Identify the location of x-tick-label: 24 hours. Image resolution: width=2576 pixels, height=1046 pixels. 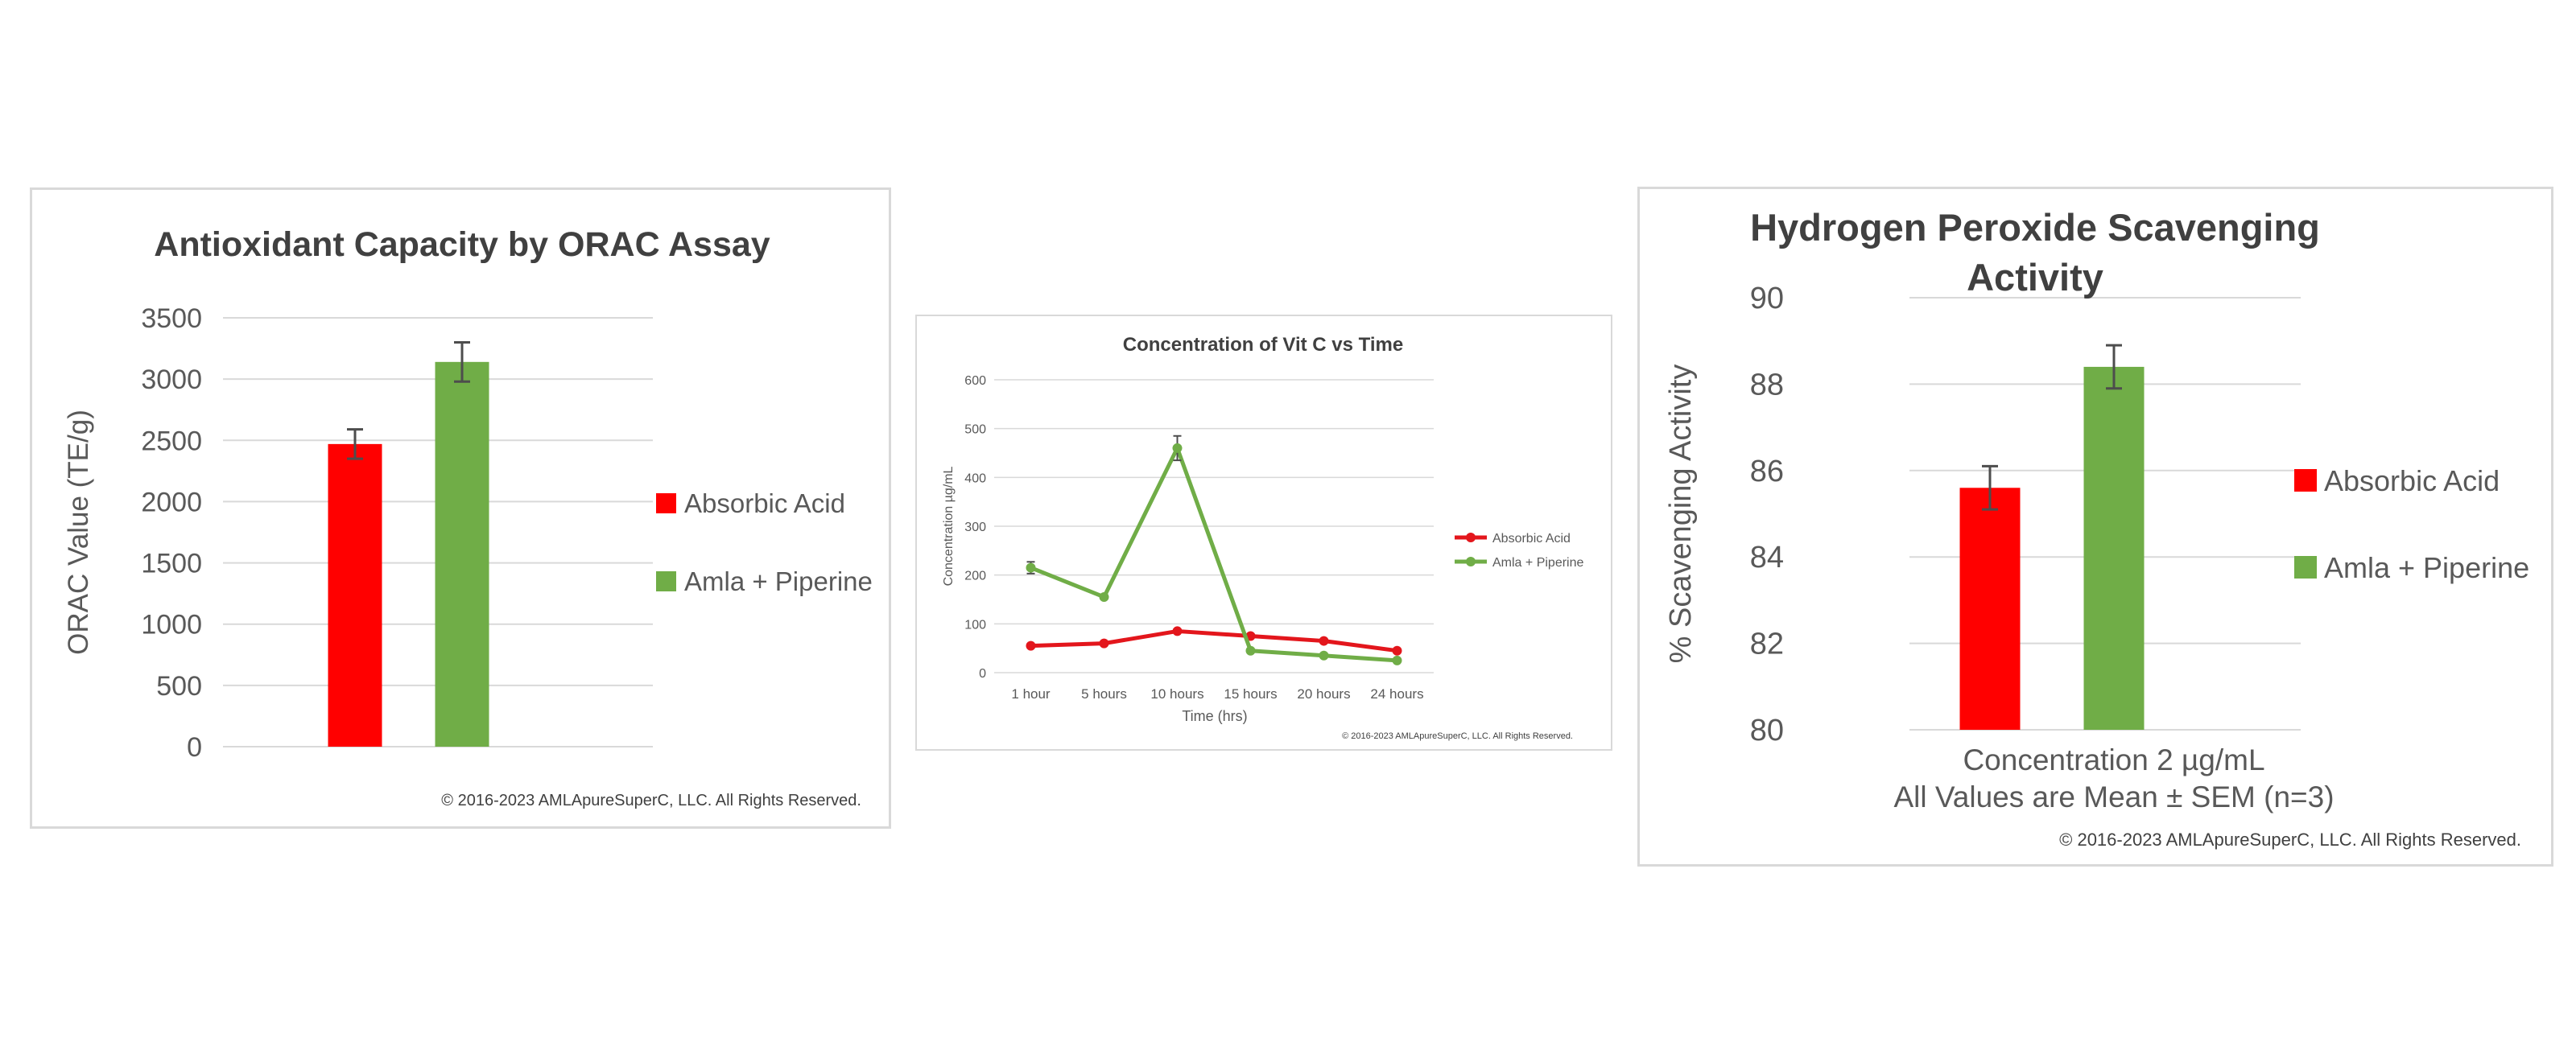
(1396, 694).